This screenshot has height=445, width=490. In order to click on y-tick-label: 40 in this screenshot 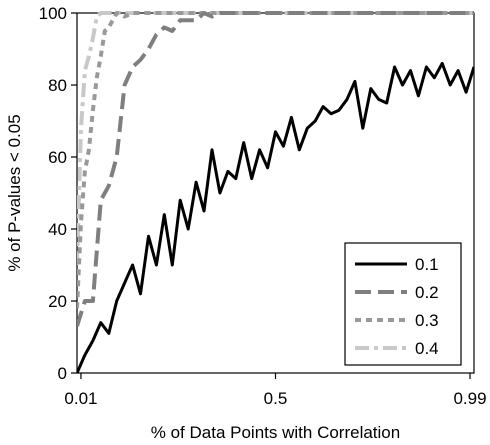, I will do `click(57, 229)`.